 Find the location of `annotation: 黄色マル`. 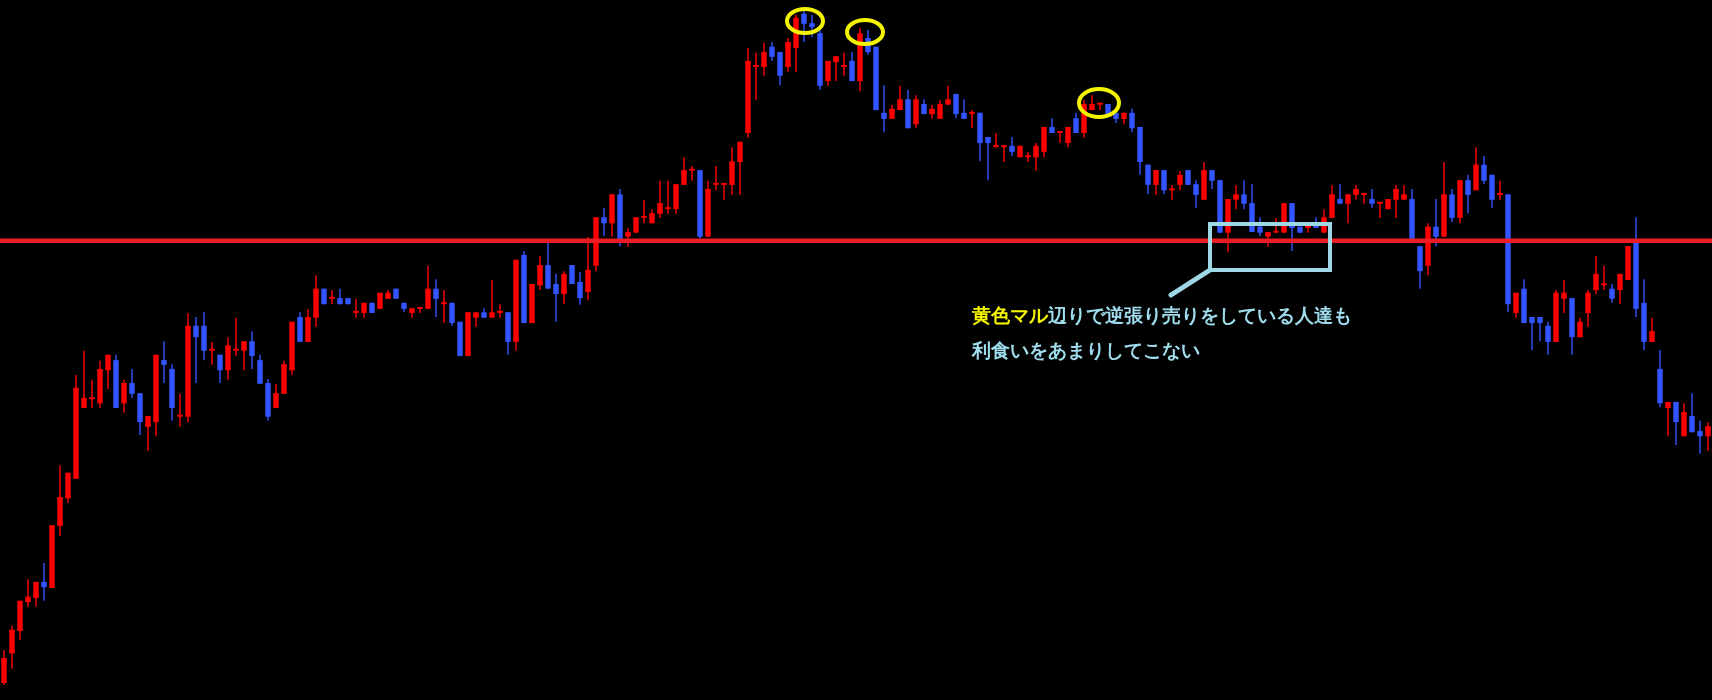

annotation: 黄色マル is located at coordinates (1010, 315).